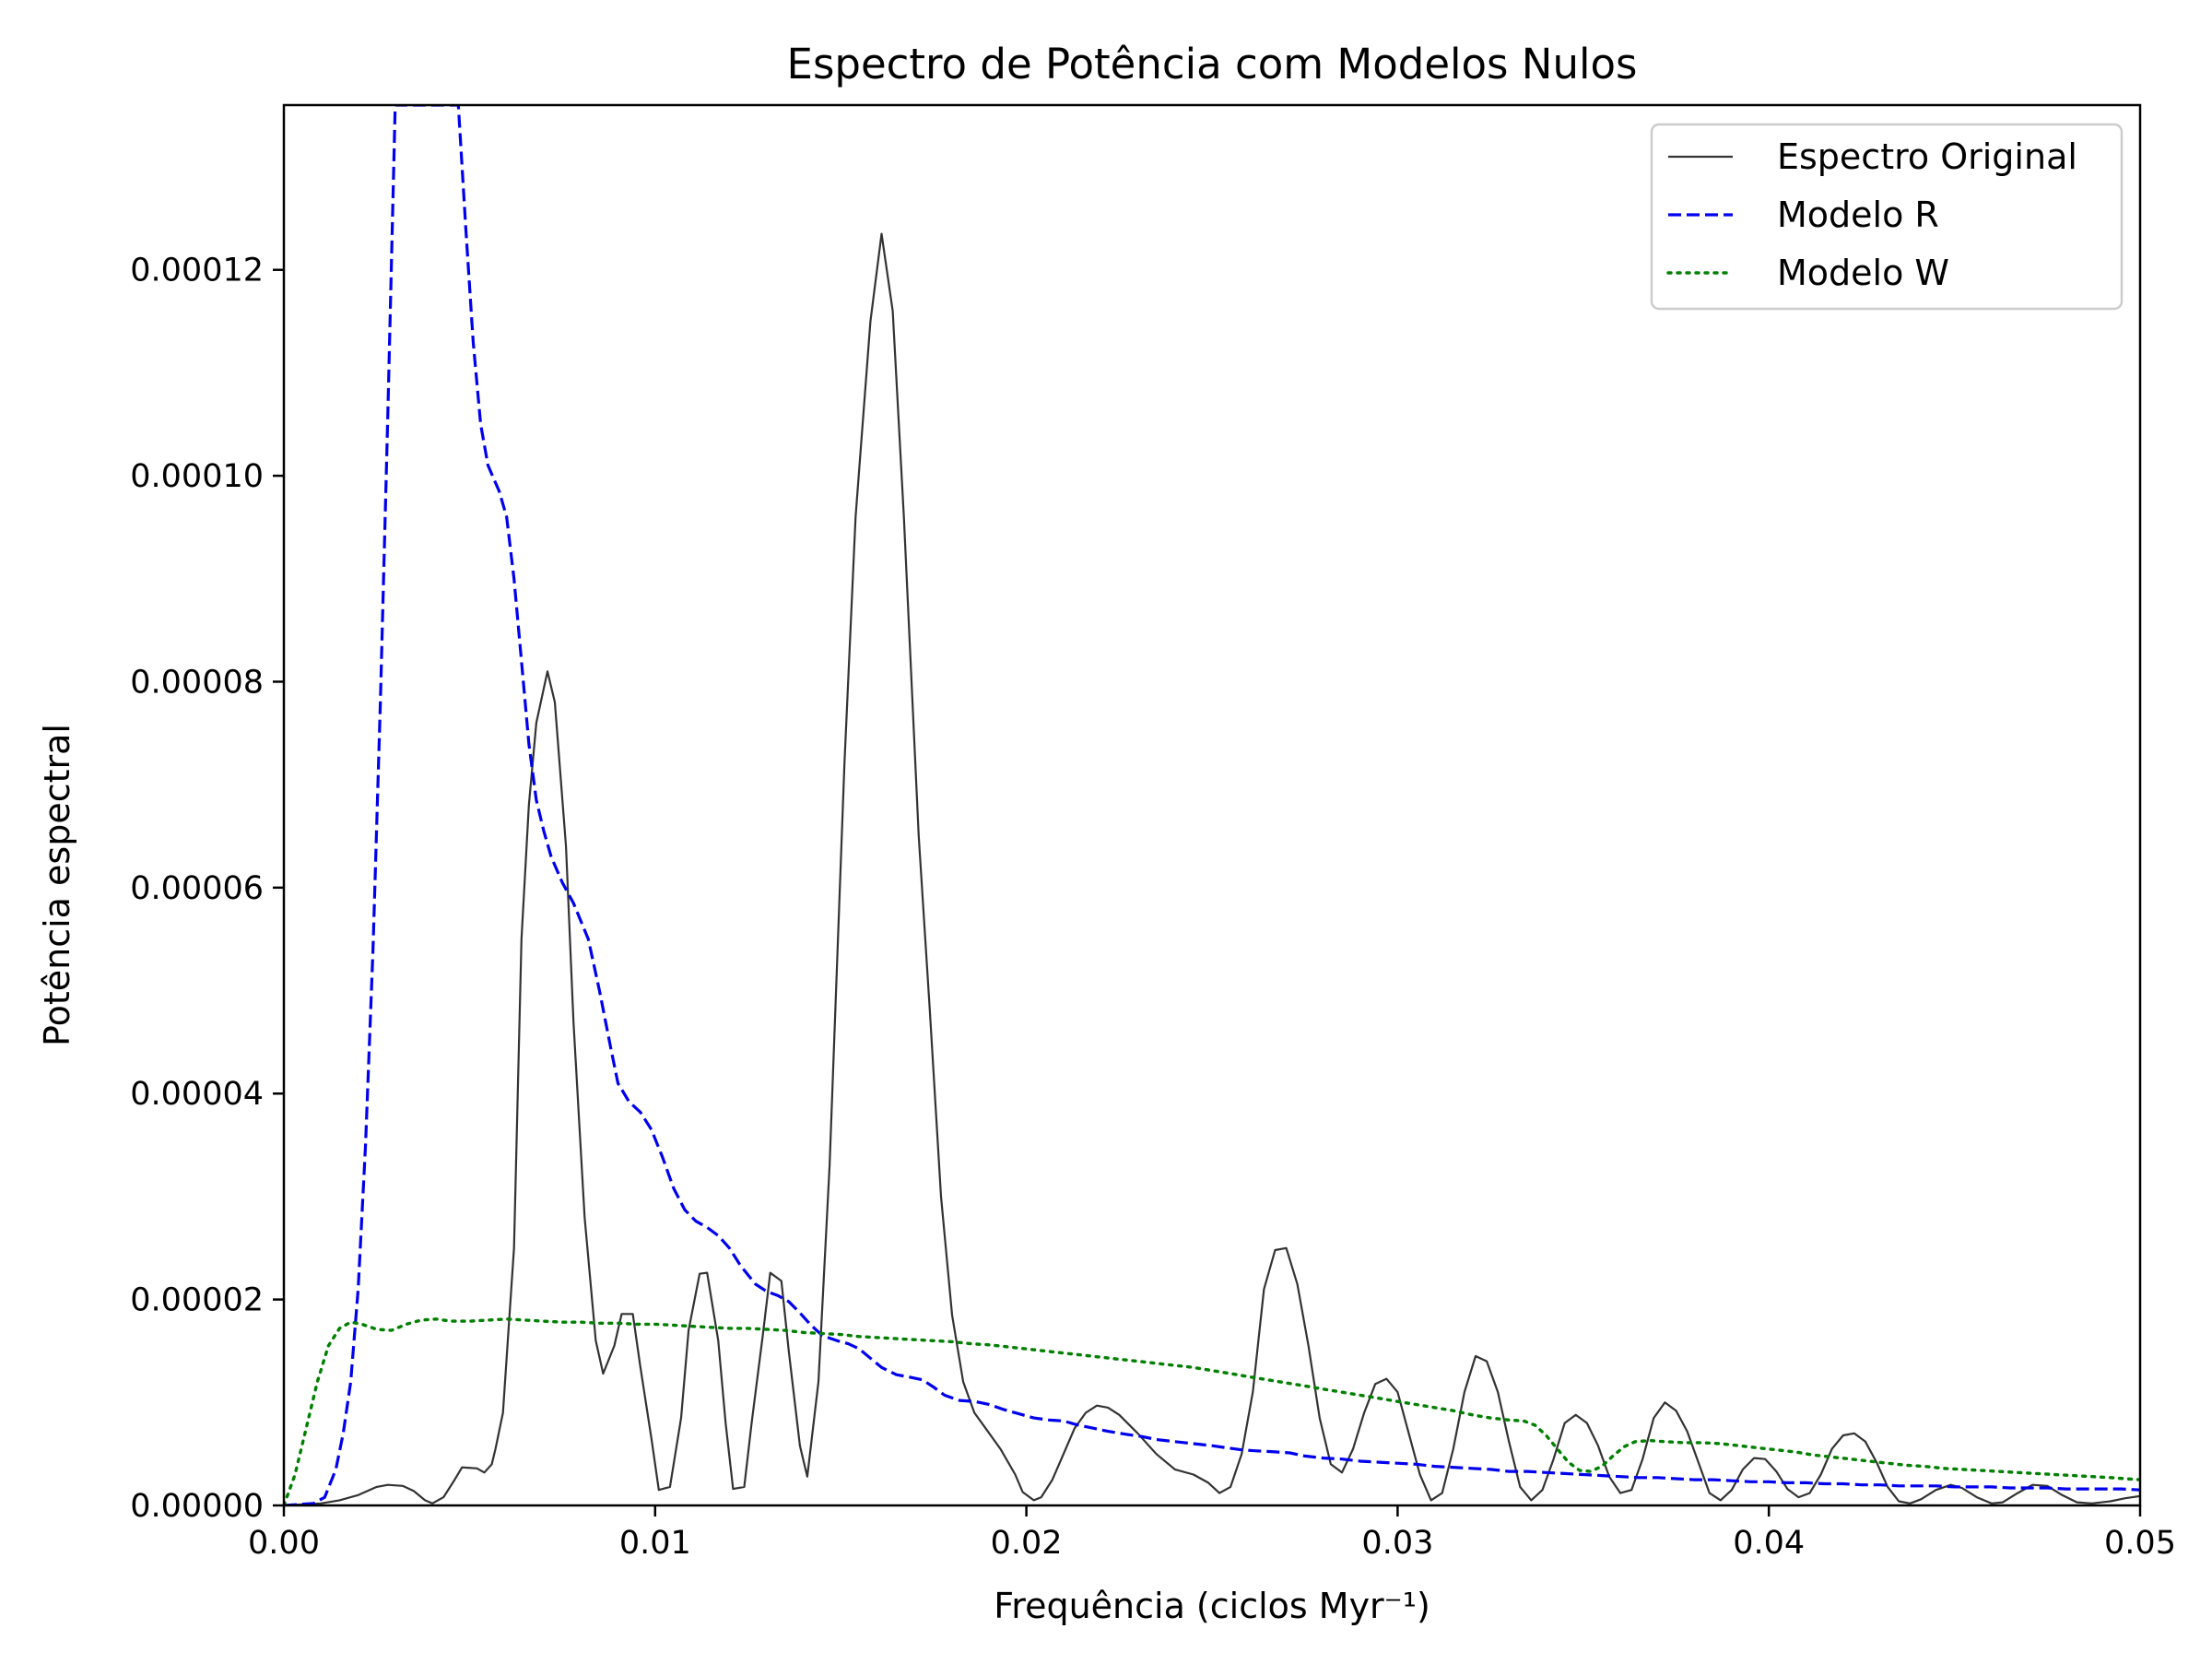 The height and width of the screenshot is (1664, 2212). Describe the element at coordinates (57, 885) in the screenshot. I see `y-axis-title: Potência espectral` at that location.